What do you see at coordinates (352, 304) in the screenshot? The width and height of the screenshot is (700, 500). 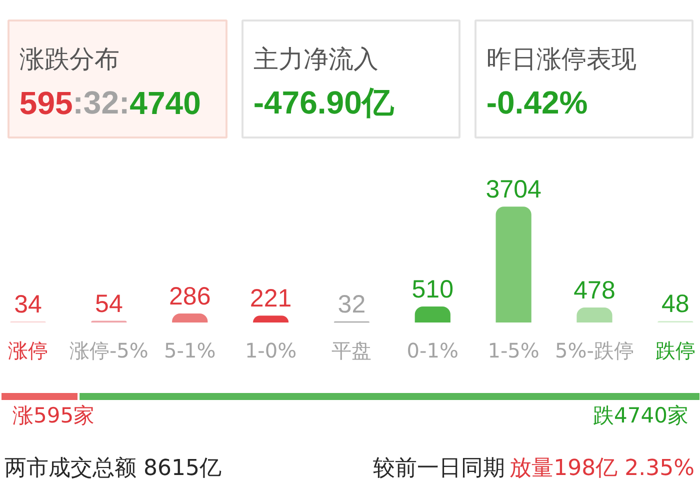 I see `data-label: 32` at bounding box center [352, 304].